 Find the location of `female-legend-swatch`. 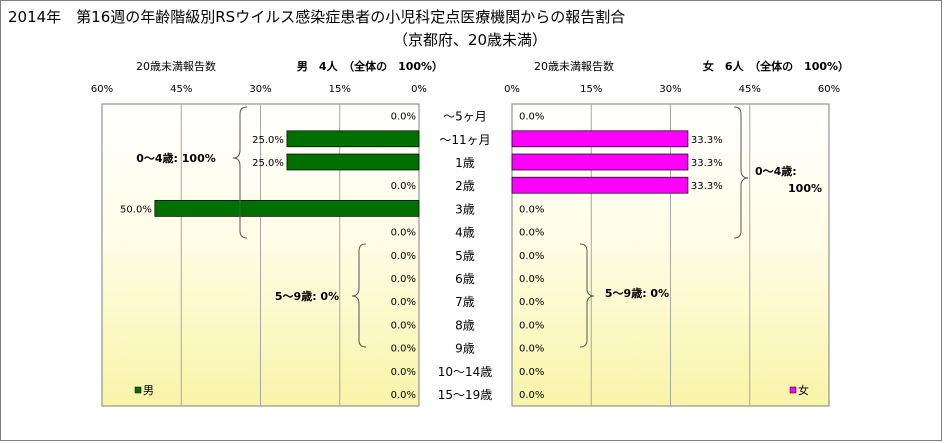

female-legend-swatch is located at coordinates (793, 390).